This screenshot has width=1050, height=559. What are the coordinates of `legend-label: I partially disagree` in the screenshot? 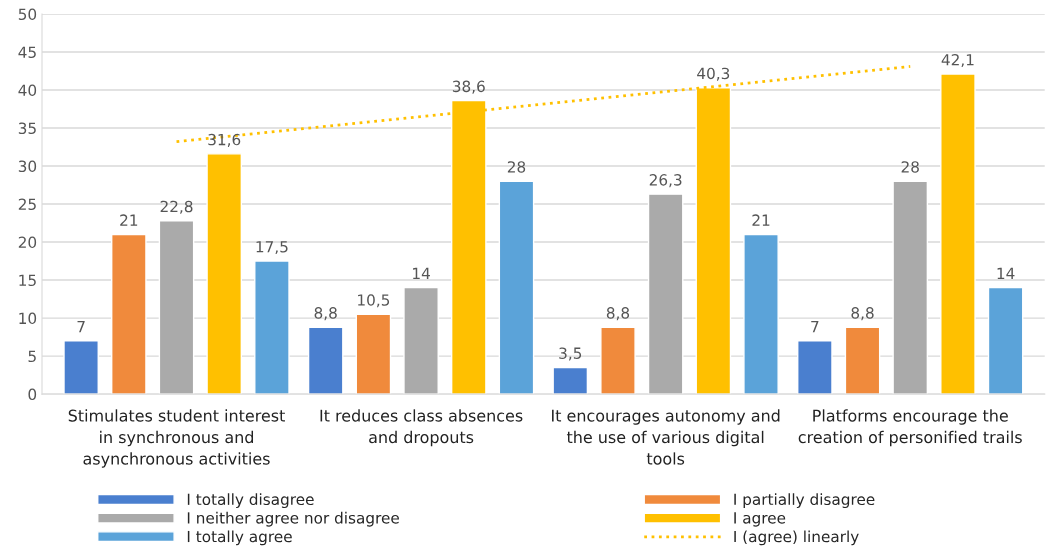 It's located at (804, 501).